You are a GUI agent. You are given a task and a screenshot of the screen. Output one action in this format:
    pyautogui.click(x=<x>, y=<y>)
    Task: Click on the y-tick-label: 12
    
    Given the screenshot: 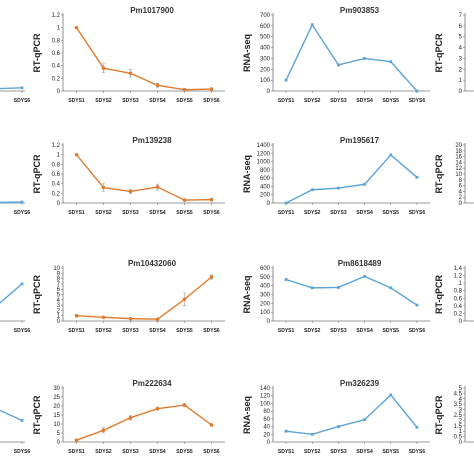 What is the action you would take?
    pyautogui.click(x=458, y=169)
    